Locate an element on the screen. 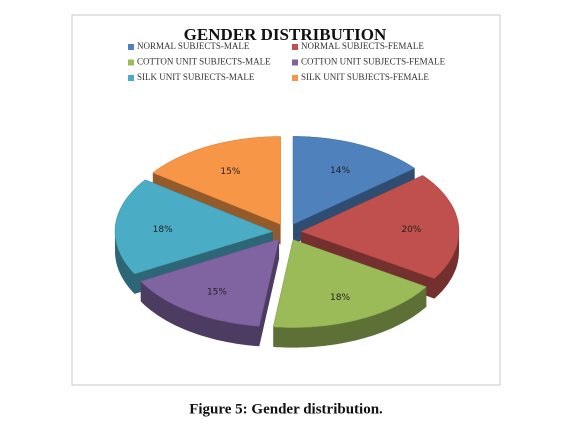  chart-title: GENDER DISTRIBUTION is located at coordinates (285, 34).